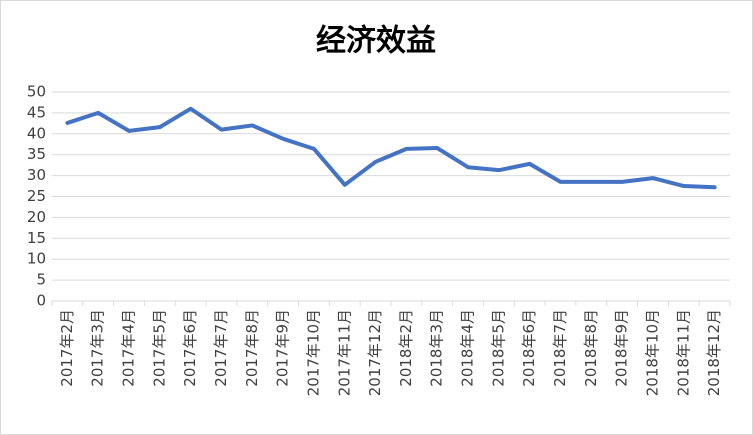  What do you see at coordinates (406, 348) in the screenshot?
I see `x-tick-label: 2018年2月` at bounding box center [406, 348].